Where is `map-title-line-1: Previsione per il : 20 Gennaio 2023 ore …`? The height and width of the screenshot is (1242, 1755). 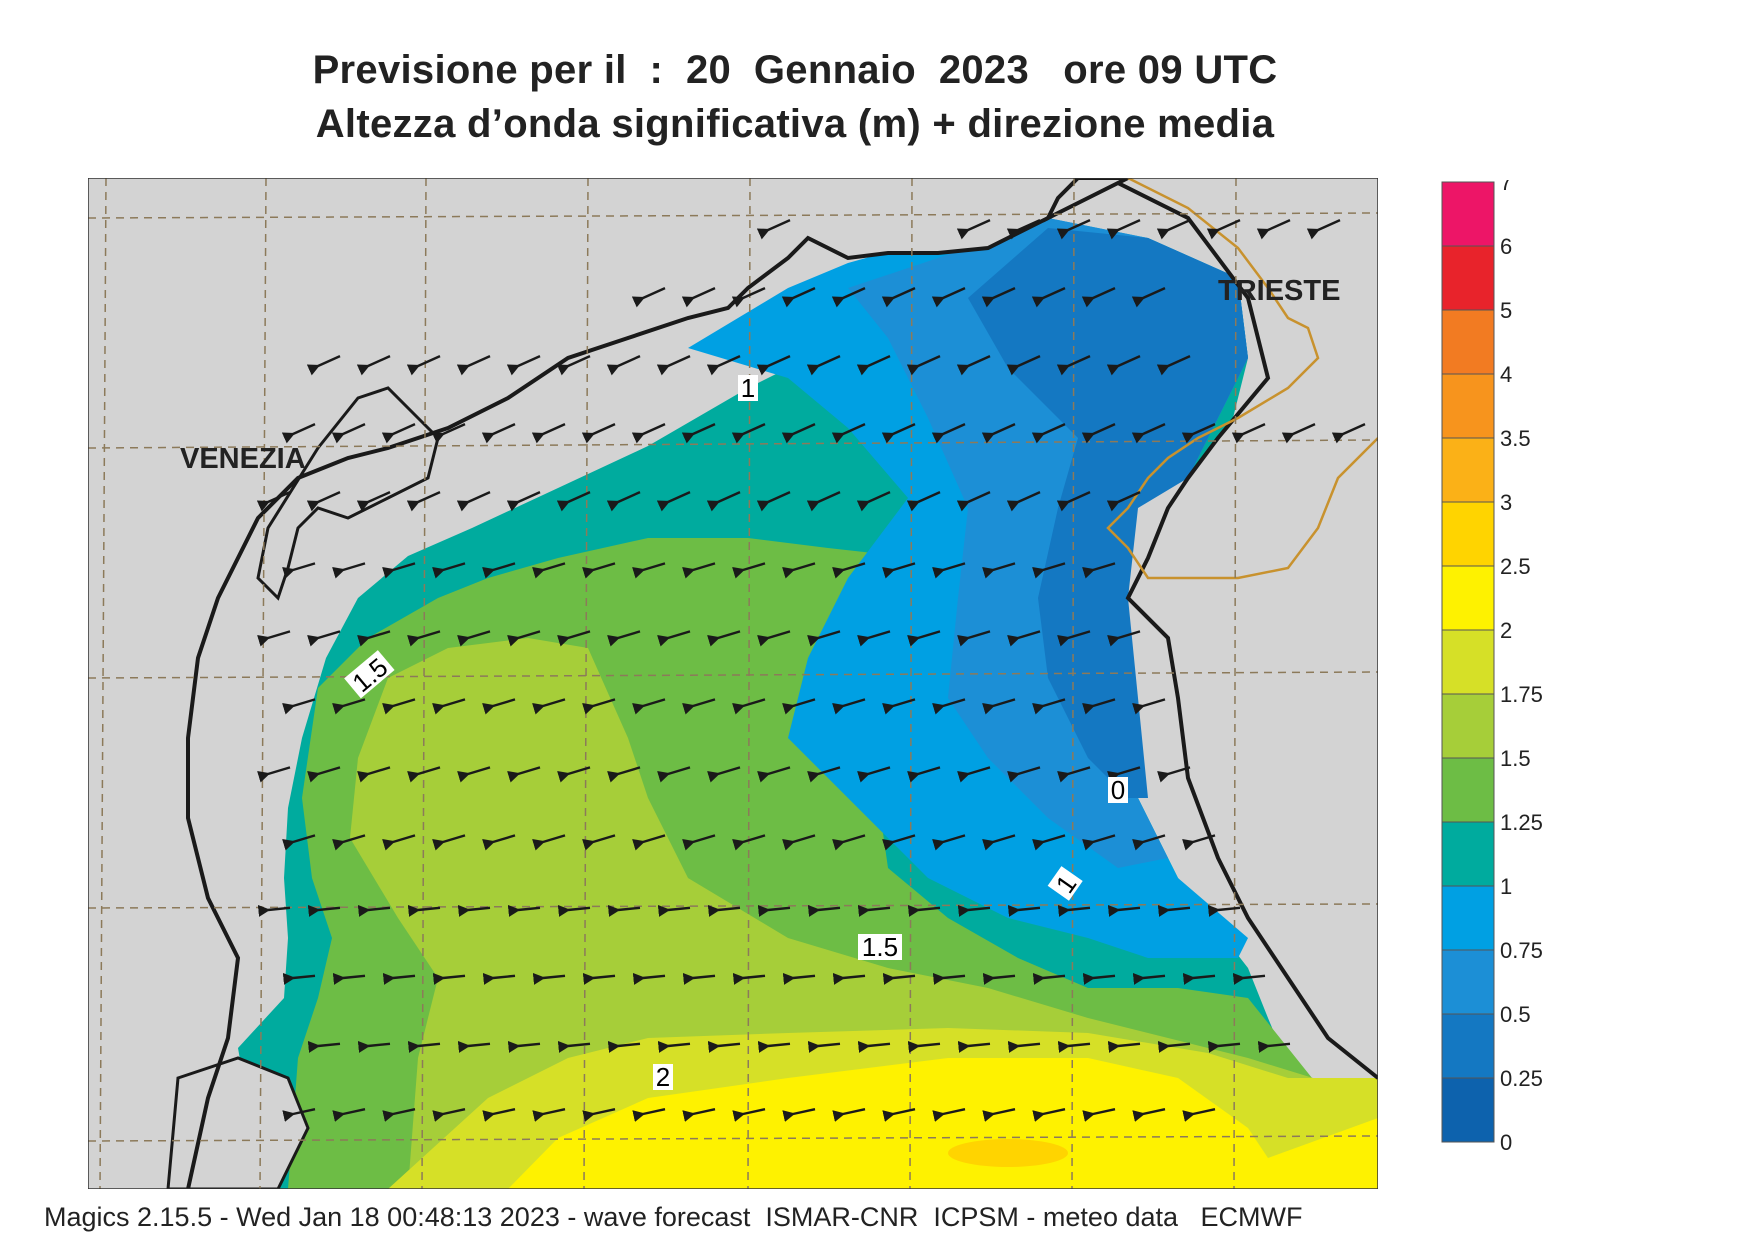 map-title-line-1: Previsione per il : 20 Gennaio 2023 ore … is located at coordinates (795, 70).